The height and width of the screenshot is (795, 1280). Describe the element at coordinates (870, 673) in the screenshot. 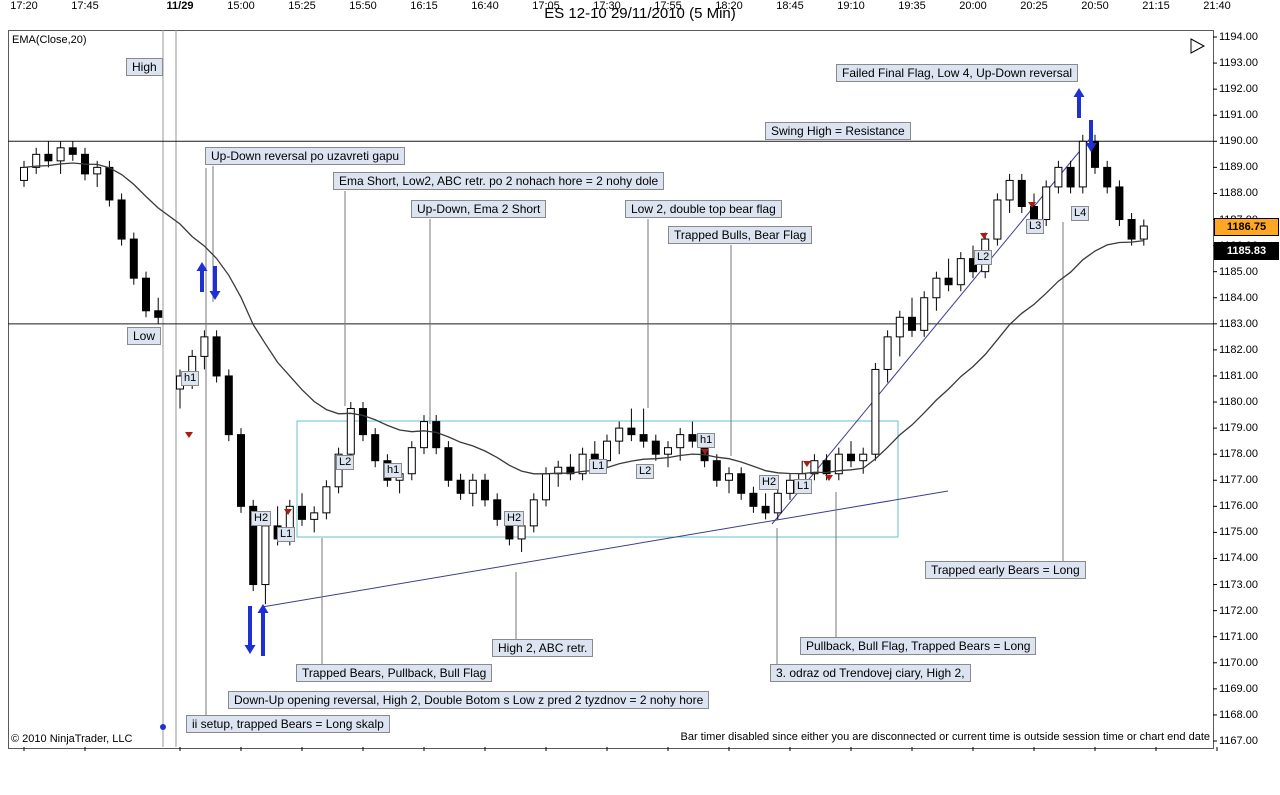

I see `annotation-box: 3. odraz od Trendovej ciary, High 2,` at that location.